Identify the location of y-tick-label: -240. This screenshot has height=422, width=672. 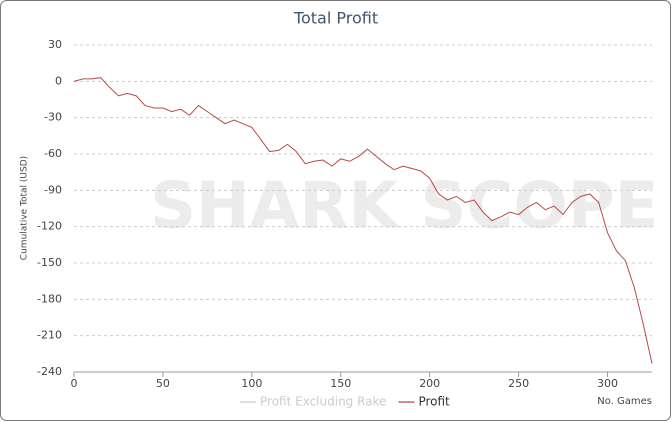
(49, 371).